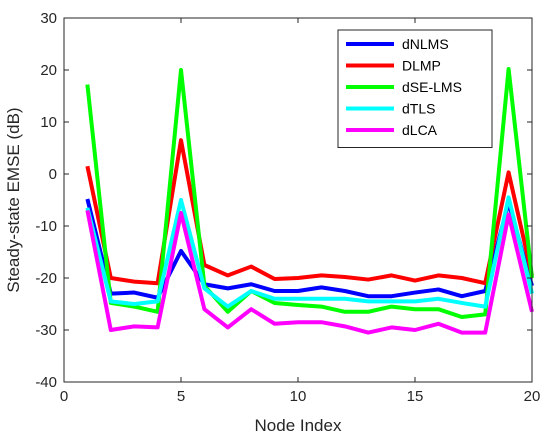 Image resolution: width=550 pixels, height=442 pixels. What do you see at coordinates (53, 174) in the screenshot?
I see `y-tick-label: 0` at bounding box center [53, 174].